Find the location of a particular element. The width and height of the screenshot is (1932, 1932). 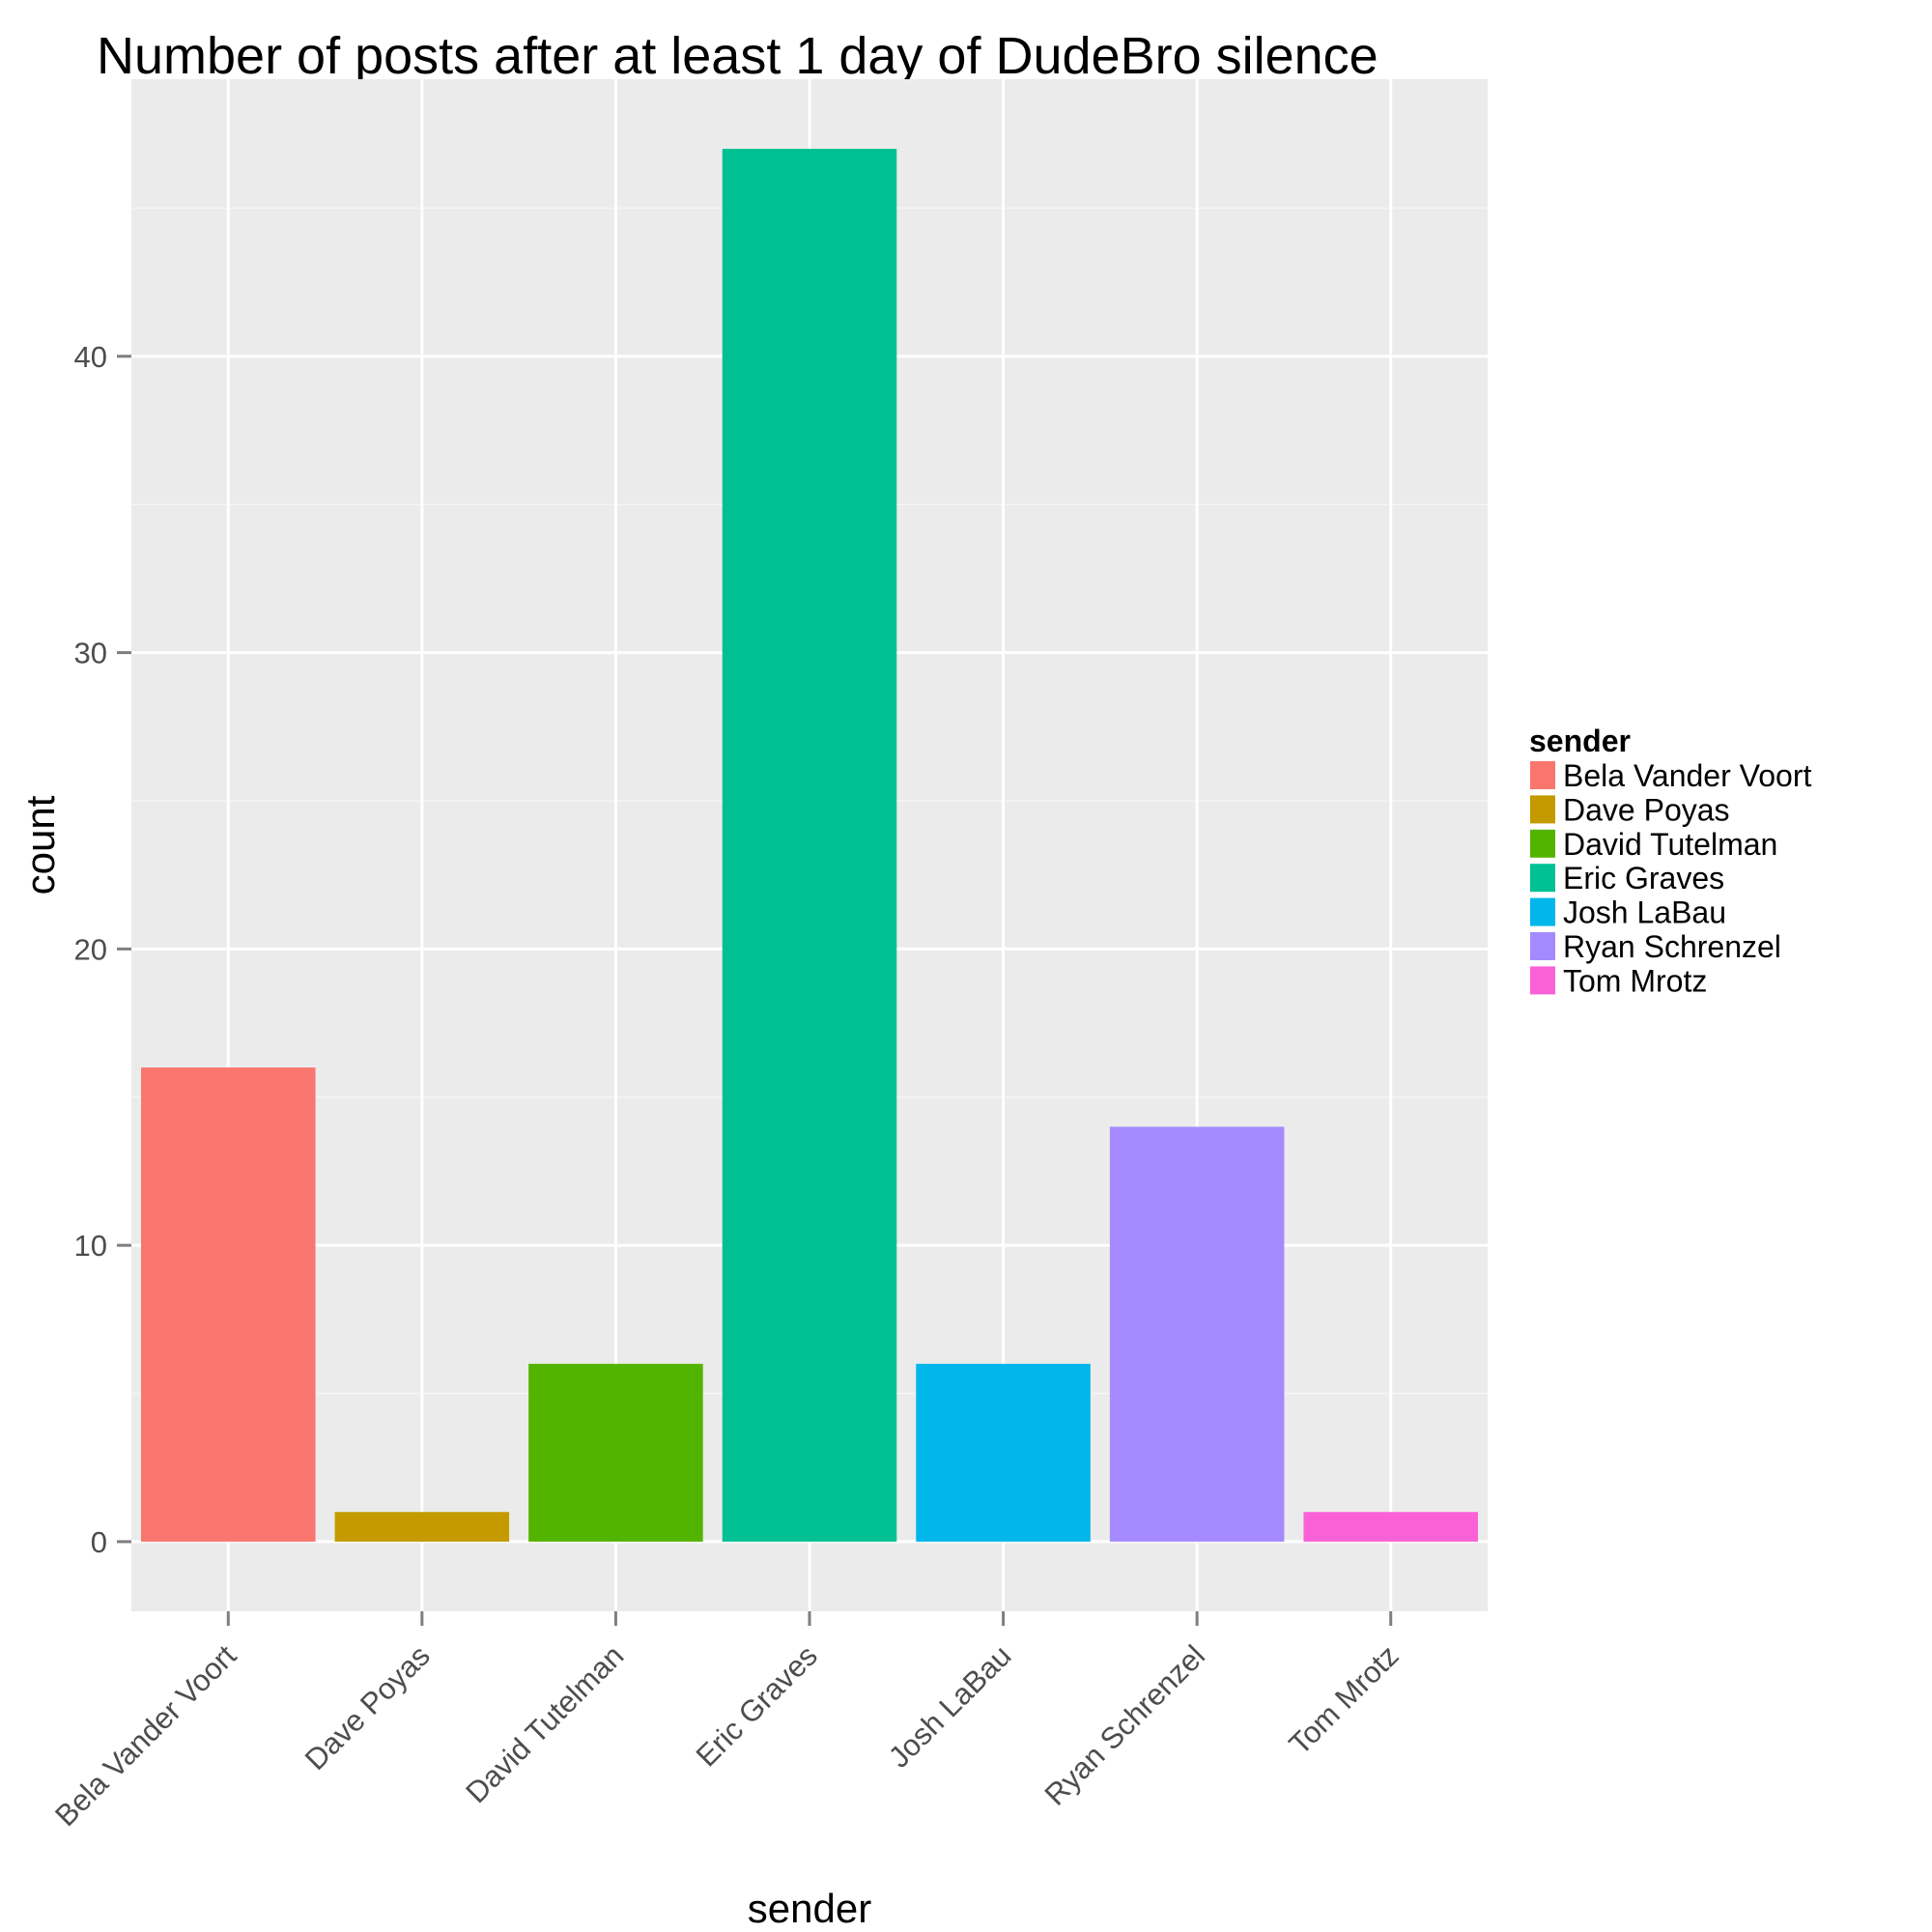

x-tick-label: Eric Graves is located at coordinates (757, 1705).